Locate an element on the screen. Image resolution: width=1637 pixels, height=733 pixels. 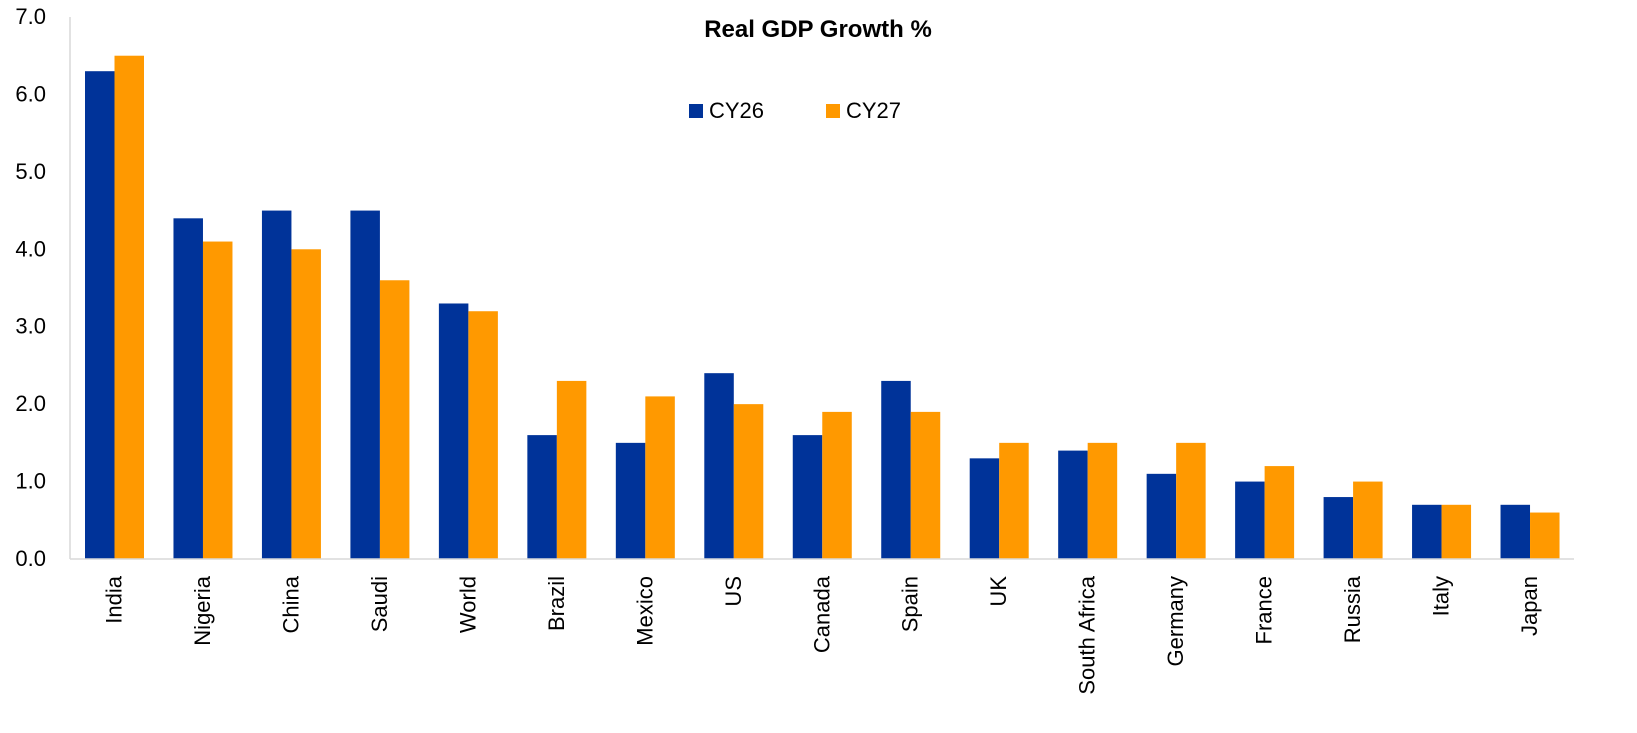
legend-swatch-cy26 is located at coordinates (696, 111).